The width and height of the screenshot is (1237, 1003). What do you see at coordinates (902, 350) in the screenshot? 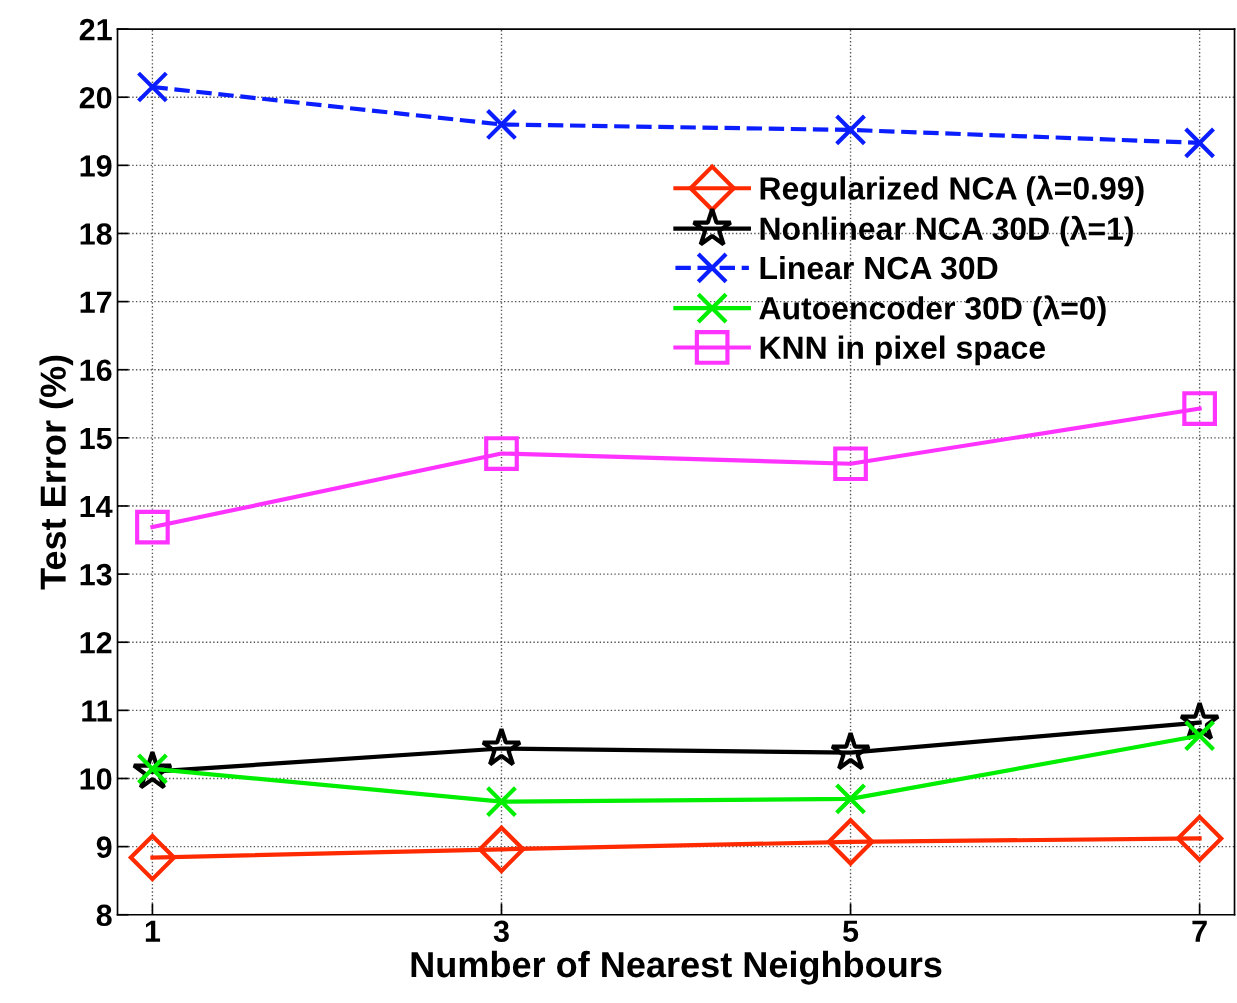
I see `legend-label: KNN in pixel space` at bounding box center [902, 350].